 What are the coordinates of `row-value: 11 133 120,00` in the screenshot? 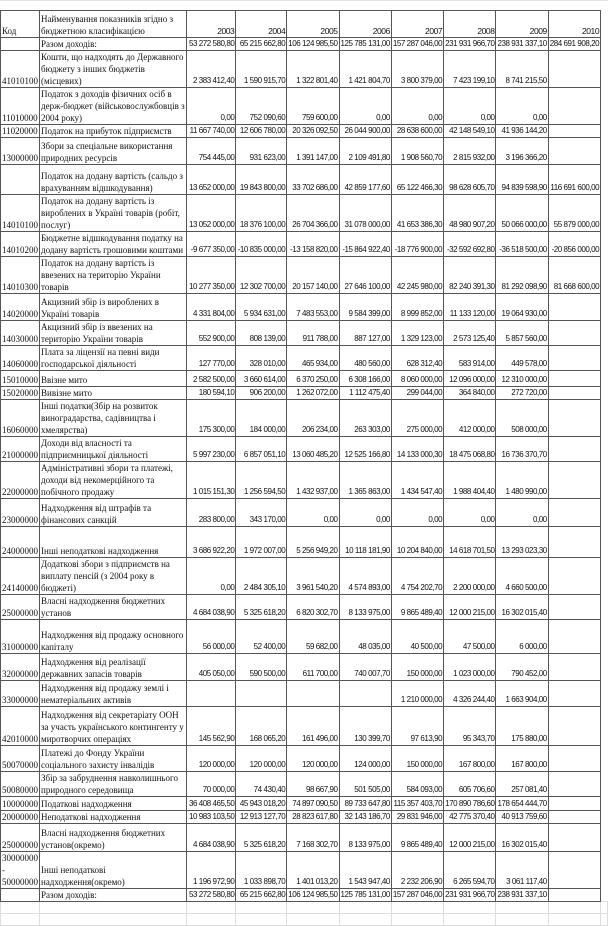 It's located at (470, 307).